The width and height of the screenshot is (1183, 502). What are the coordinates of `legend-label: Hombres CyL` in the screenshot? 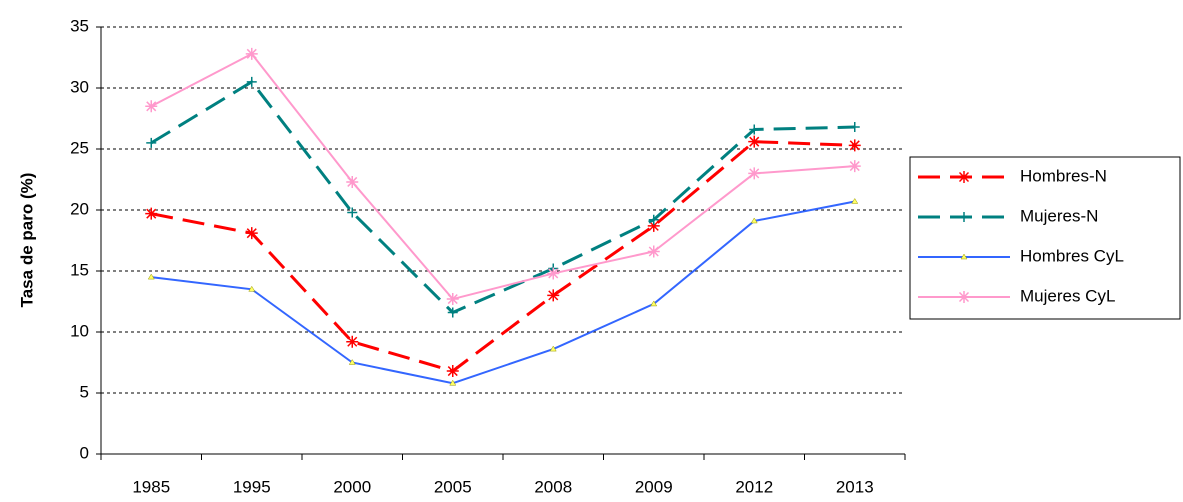 It's located at (1072, 255).